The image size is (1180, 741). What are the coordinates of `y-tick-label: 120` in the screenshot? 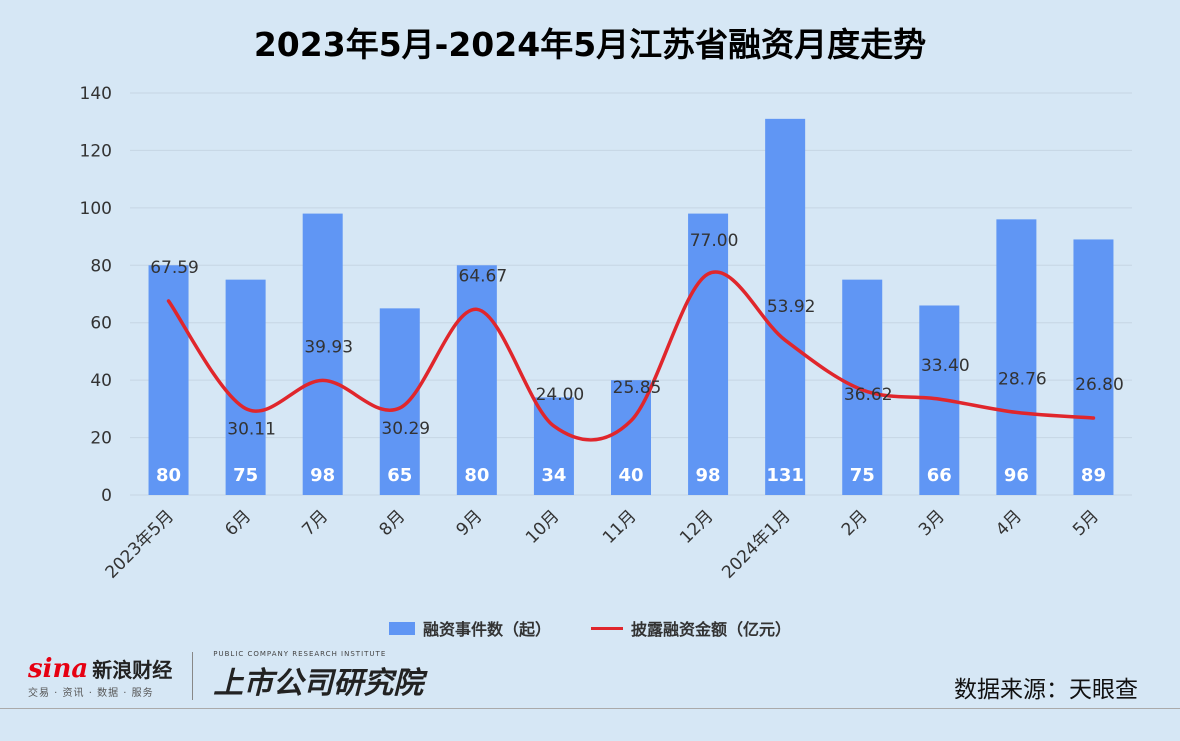 It's located at (96, 151).